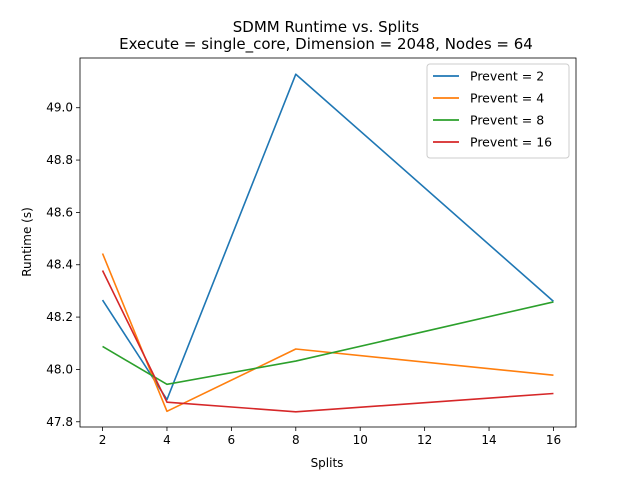 The image size is (640, 480). What do you see at coordinates (59, 422) in the screenshot?
I see `y-tick-label: 47.8` at bounding box center [59, 422].